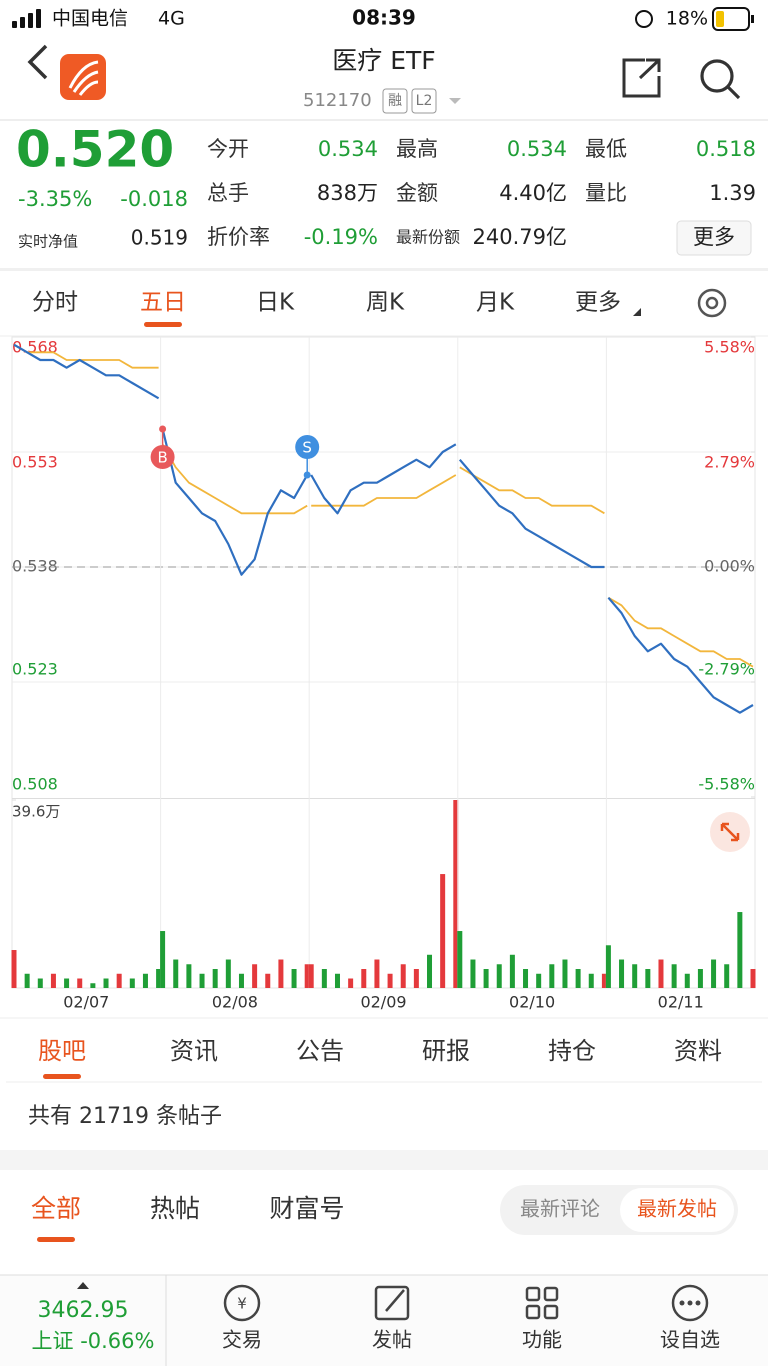 This screenshot has width=768, height=1366. Describe the element at coordinates (598, 303) in the screenshot. I see `tab: 更多` at that location.